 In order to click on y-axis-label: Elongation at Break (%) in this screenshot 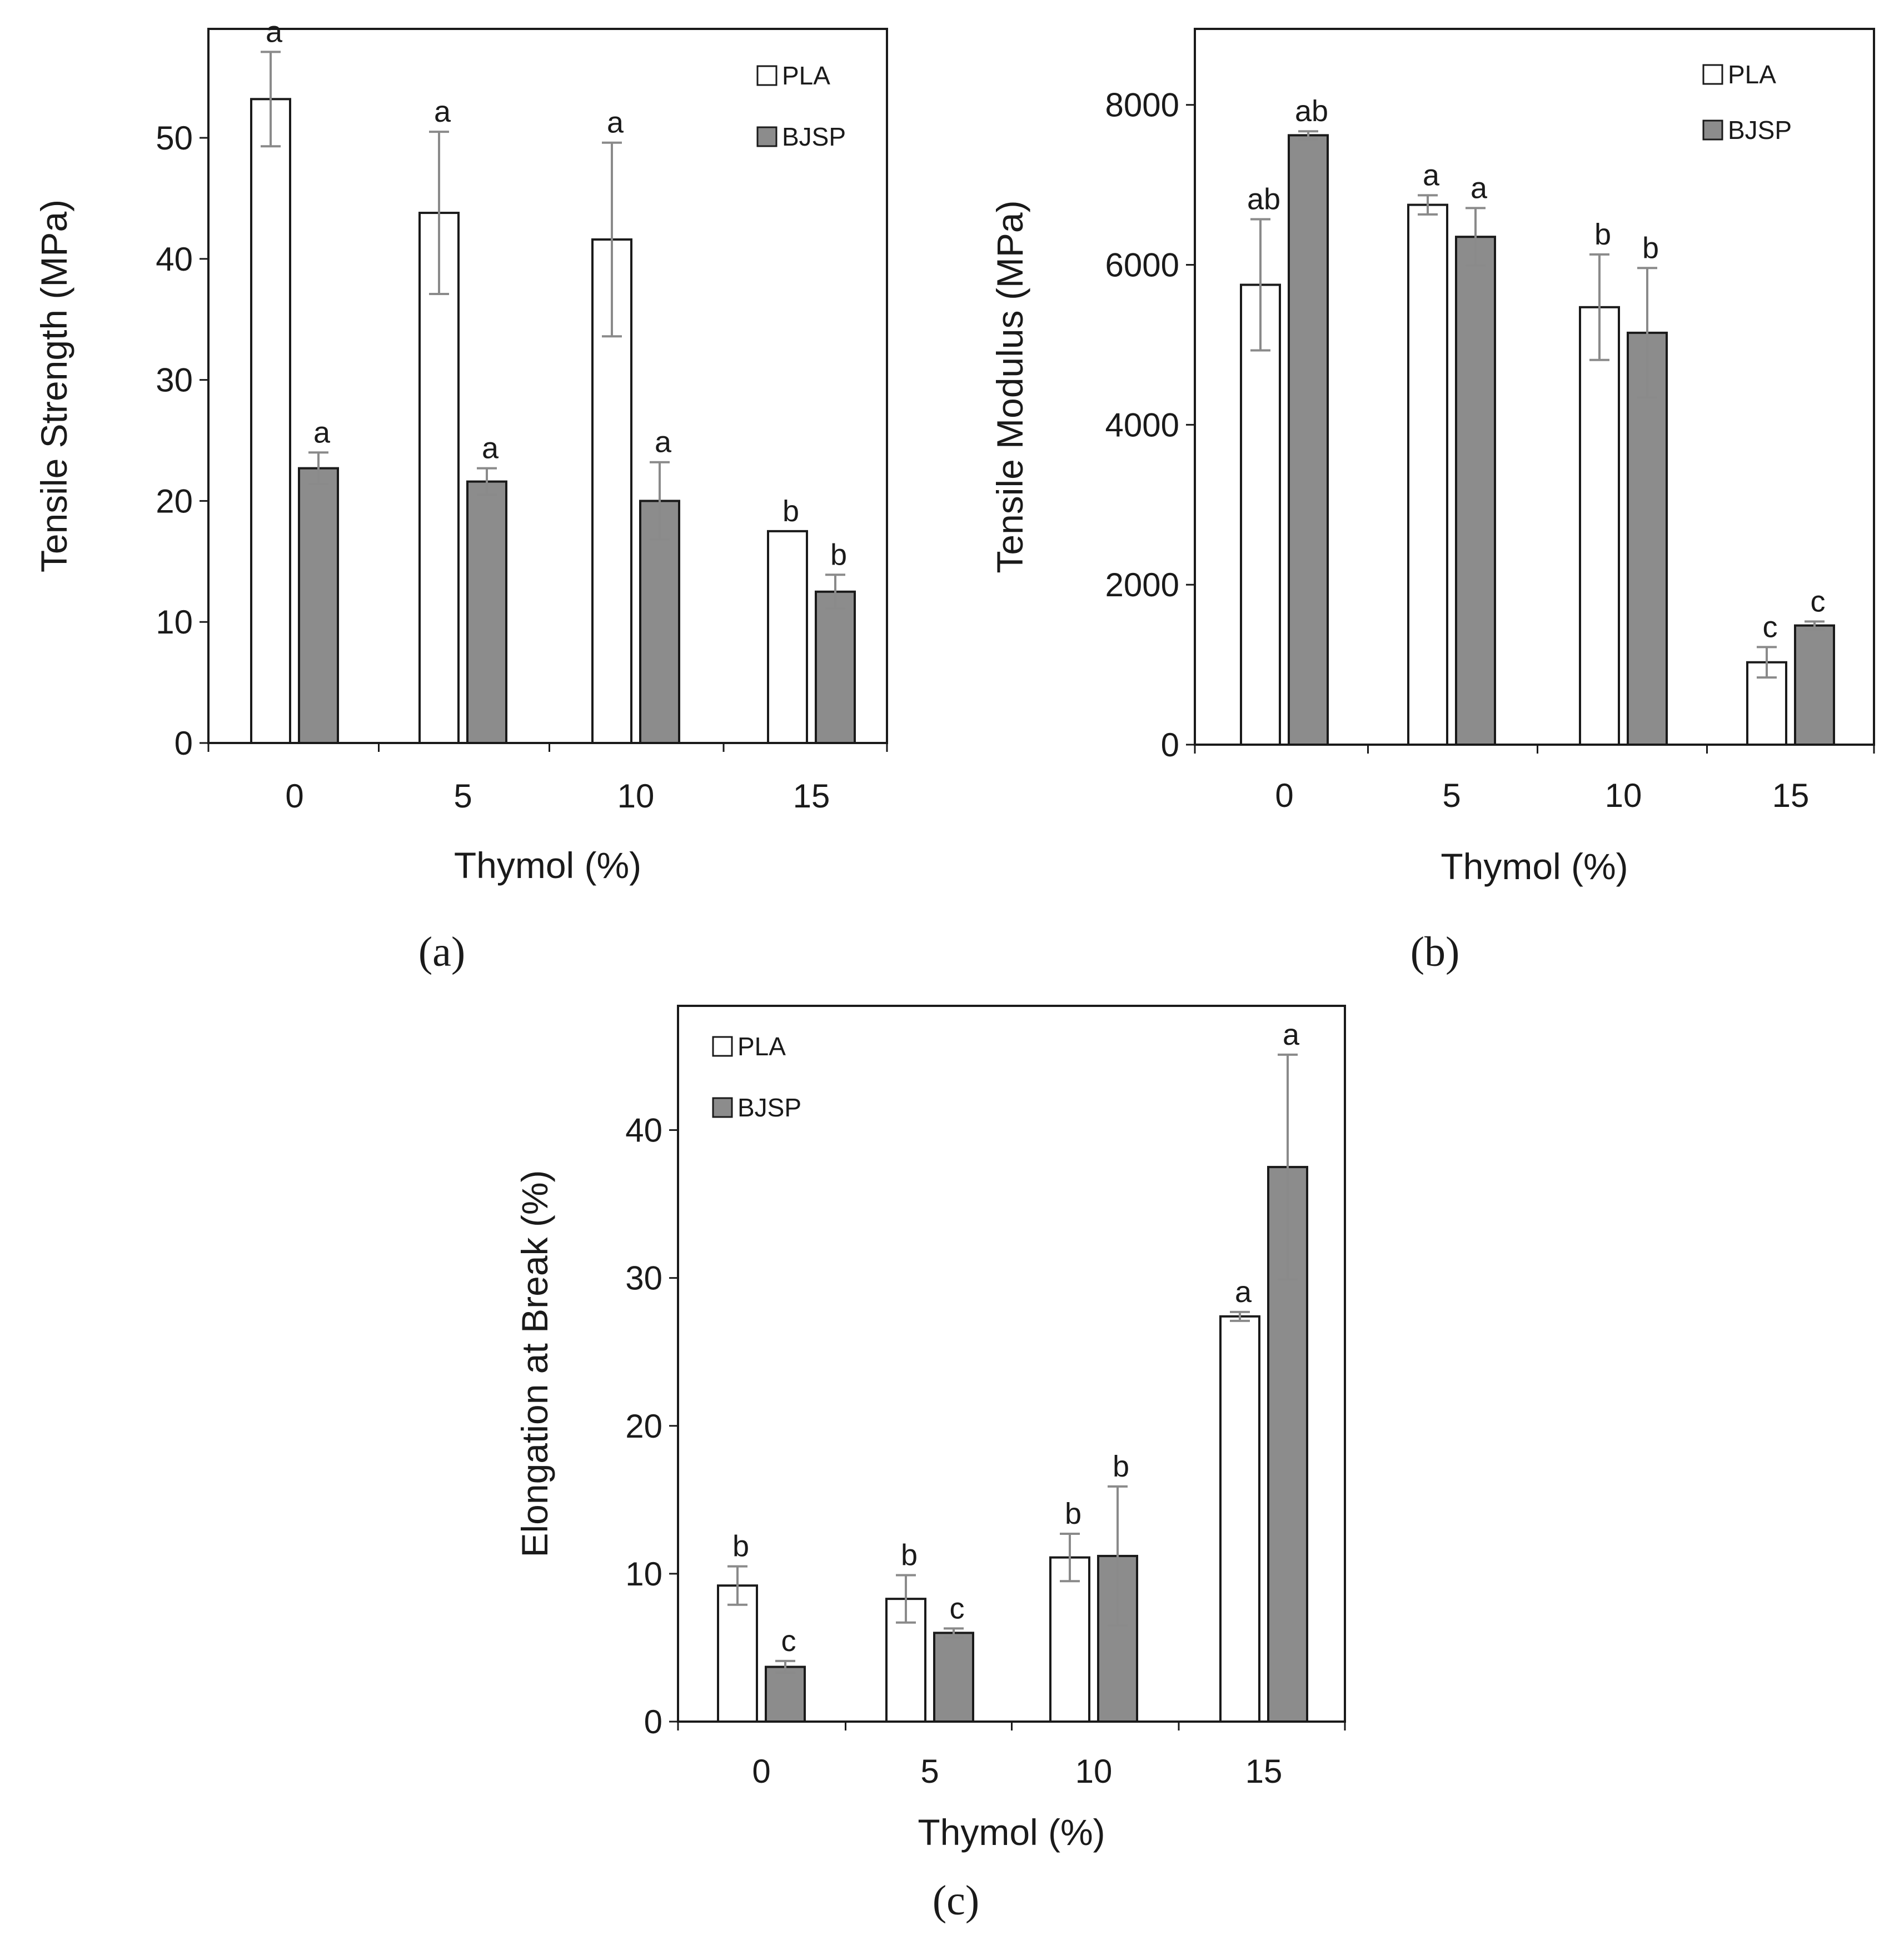, I will do `click(534, 1363)`.